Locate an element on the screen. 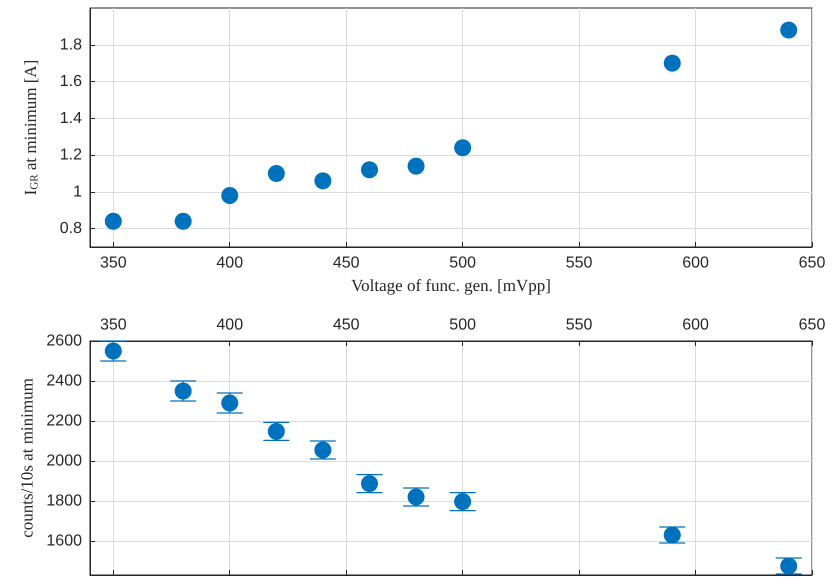 The height and width of the screenshot is (577, 833). y-tick-label: 1.6 is located at coordinates (71, 81).